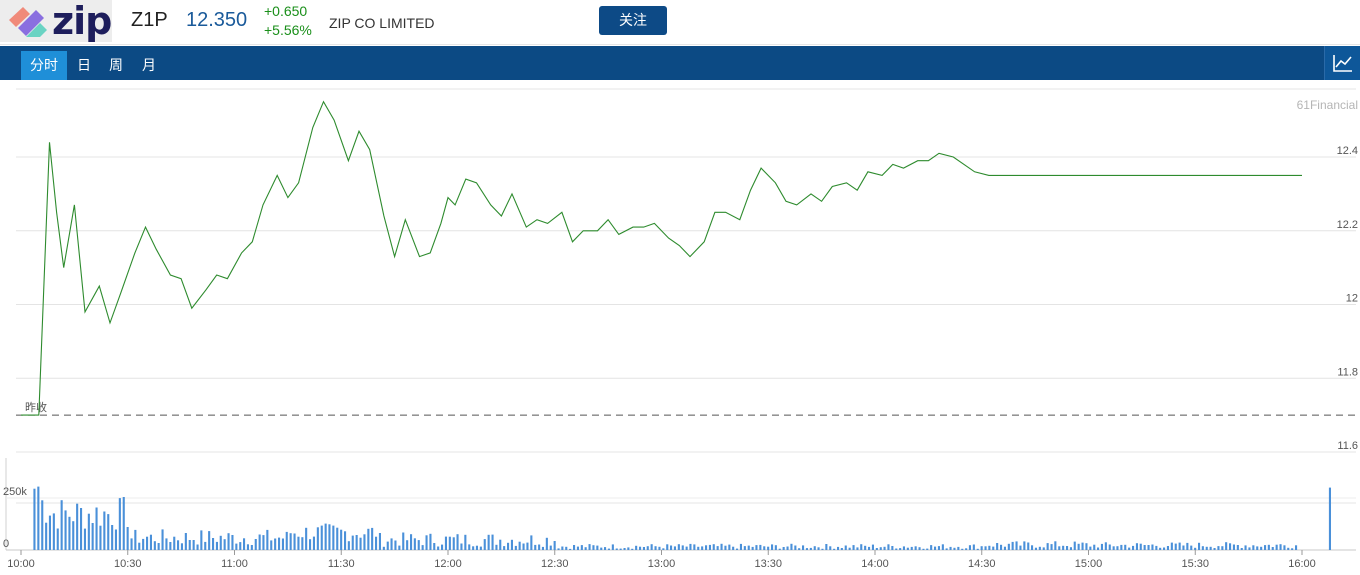 This screenshot has height=575, width=1360. I want to click on logo-wordmark: zip, so click(82, 21).